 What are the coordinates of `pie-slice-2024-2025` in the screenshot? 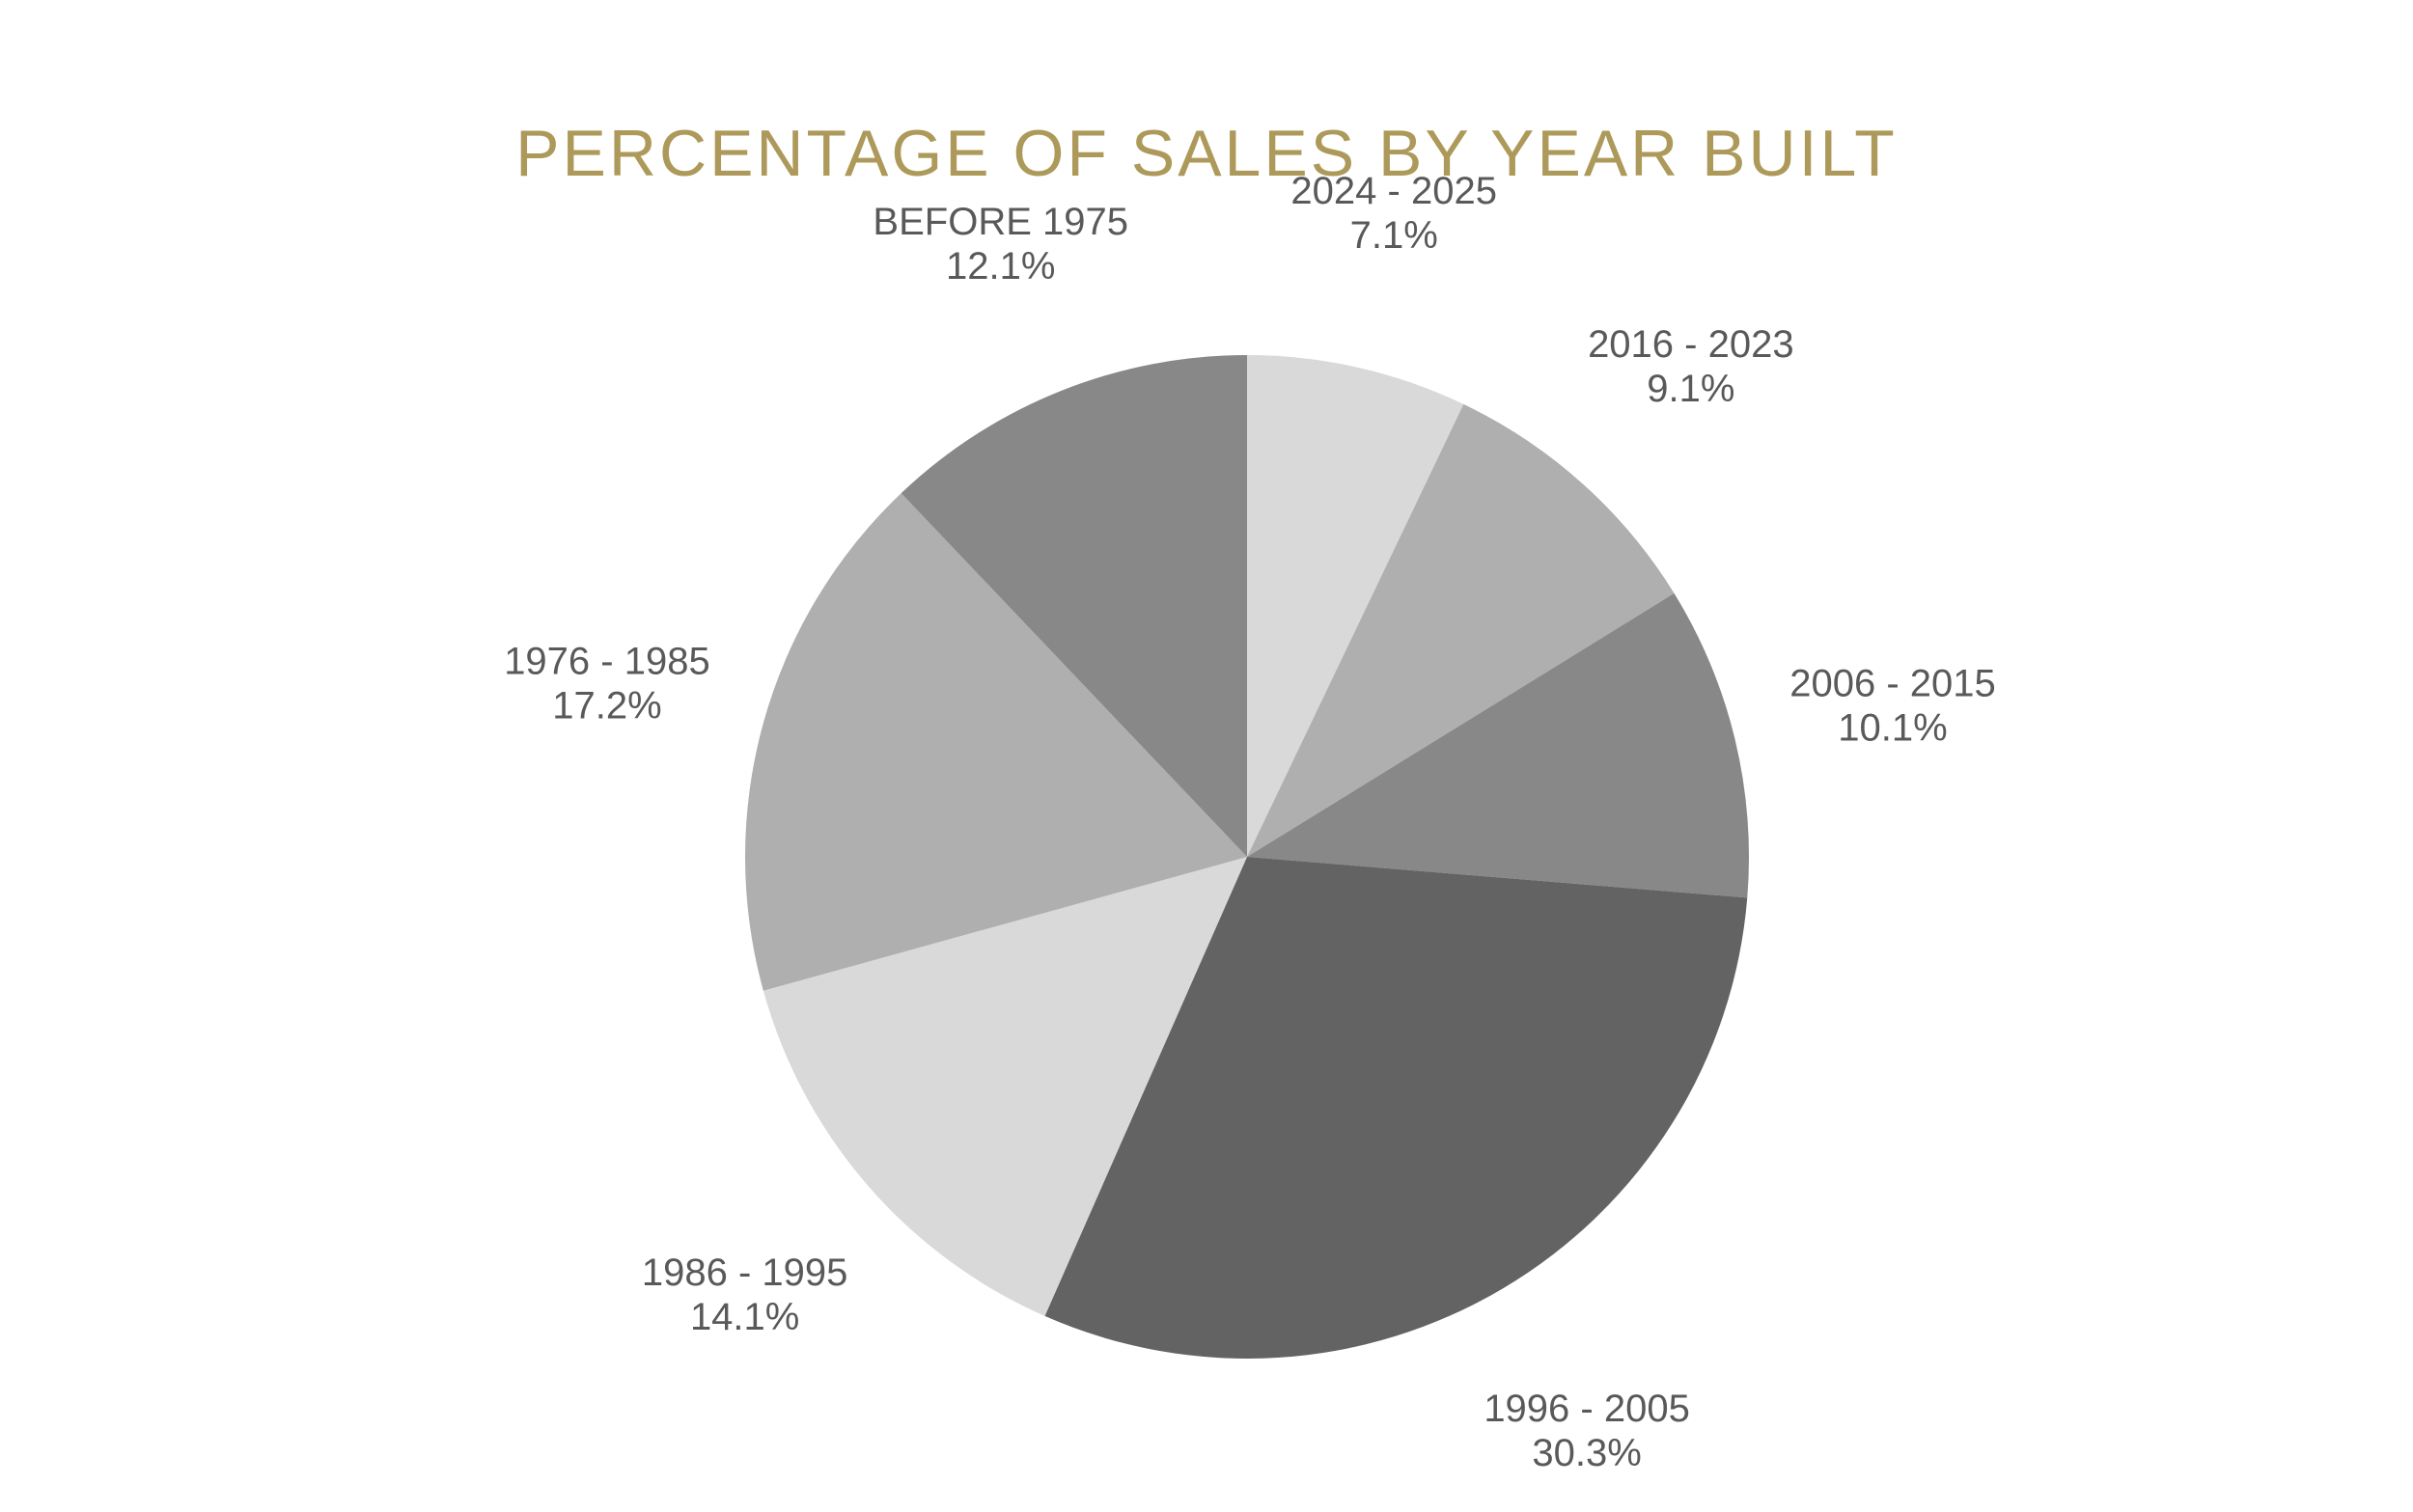 It's located at (1355, 606).